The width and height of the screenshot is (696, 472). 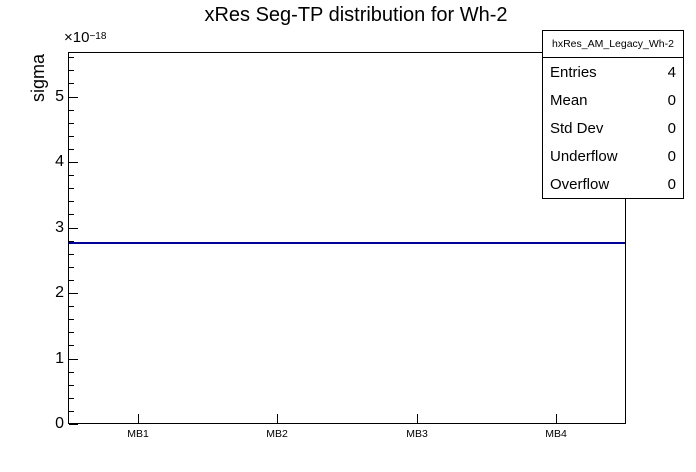 I want to click on stats-row: Entries 4, so click(x=613, y=72).